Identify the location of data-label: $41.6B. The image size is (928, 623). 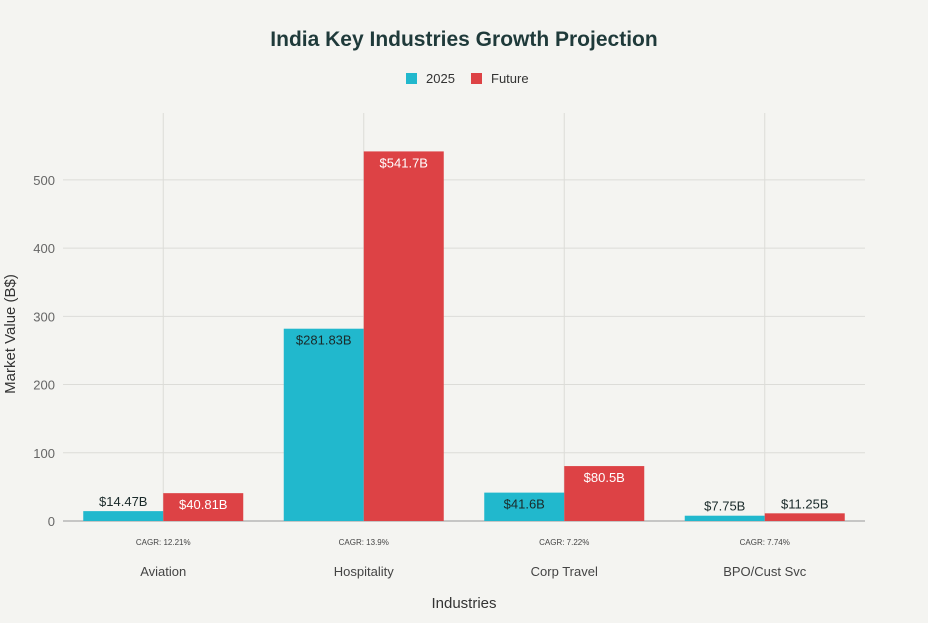
(524, 504).